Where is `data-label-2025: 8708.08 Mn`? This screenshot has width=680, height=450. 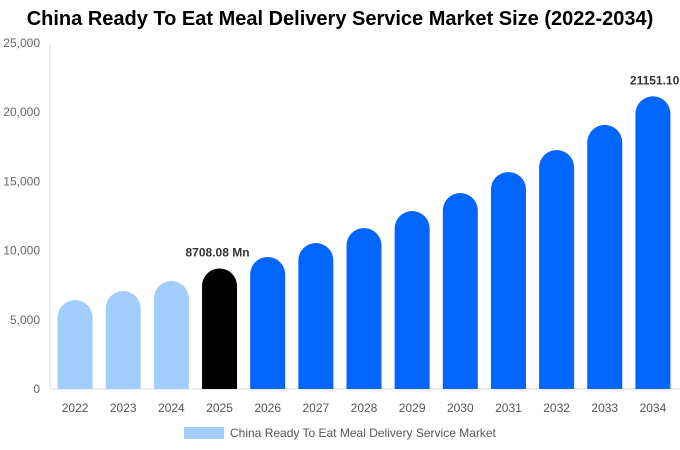 data-label-2025: 8708.08 Mn is located at coordinates (218, 252).